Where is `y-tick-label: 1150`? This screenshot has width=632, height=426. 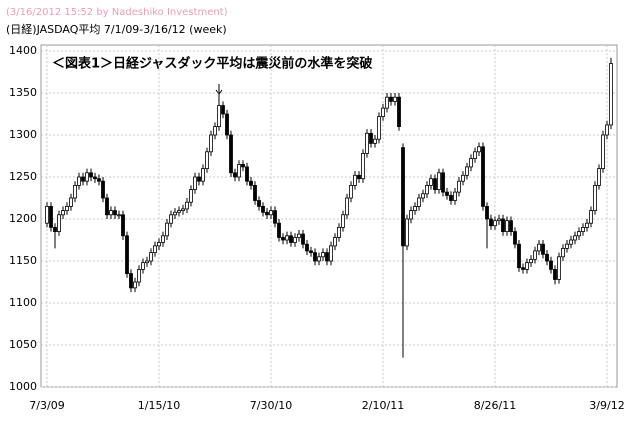
y-tick-label: 1150 is located at coordinates (23, 260).